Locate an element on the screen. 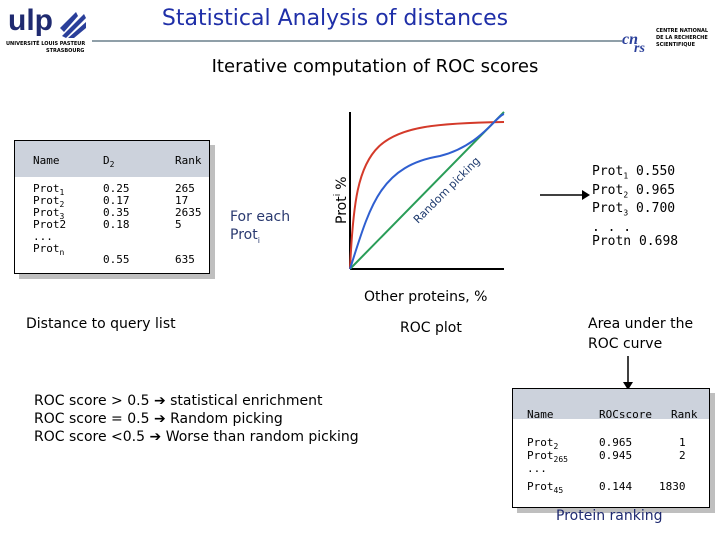 The image size is (720, 540). roc-x-label: Other proteins, % is located at coordinates (426, 297).